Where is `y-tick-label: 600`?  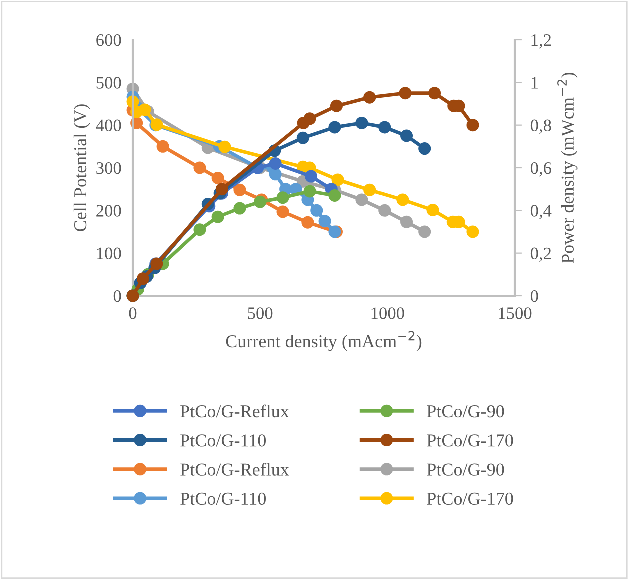
y-tick-label: 600 is located at coordinates (109, 40).